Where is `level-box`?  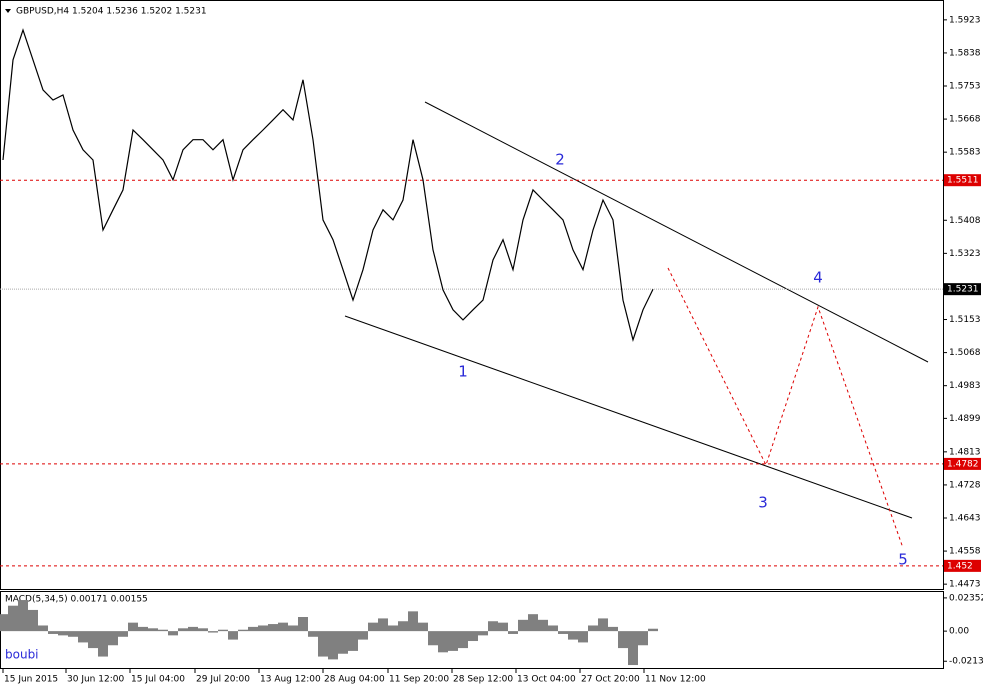
level-box is located at coordinates (962, 463).